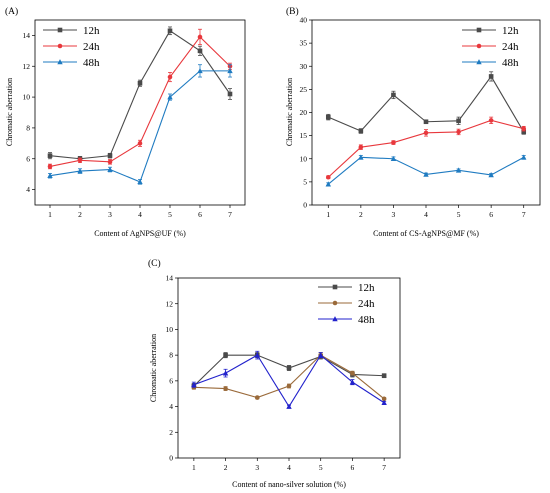 This screenshot has width=550, height=493. I want to click on x-tick-label: 1, so click(50, 214).